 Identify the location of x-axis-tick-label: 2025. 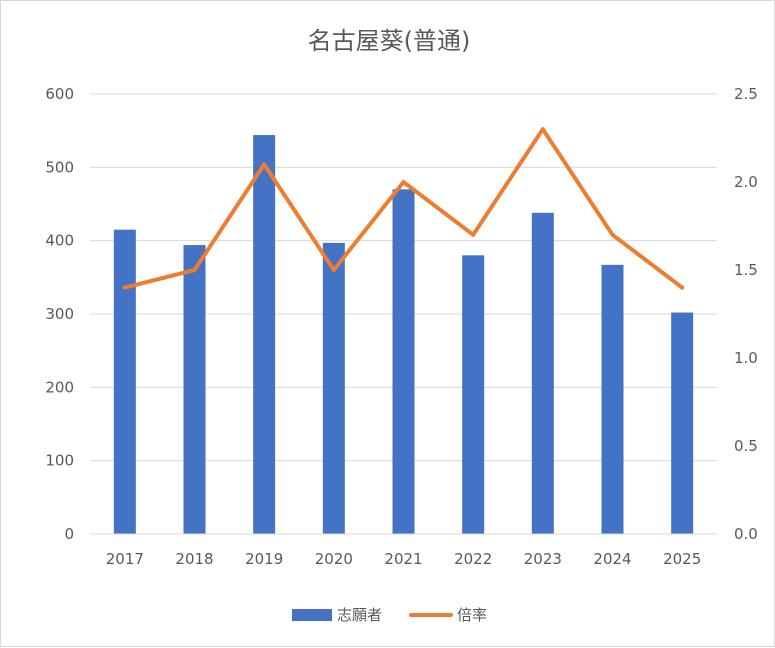
(682, 559).